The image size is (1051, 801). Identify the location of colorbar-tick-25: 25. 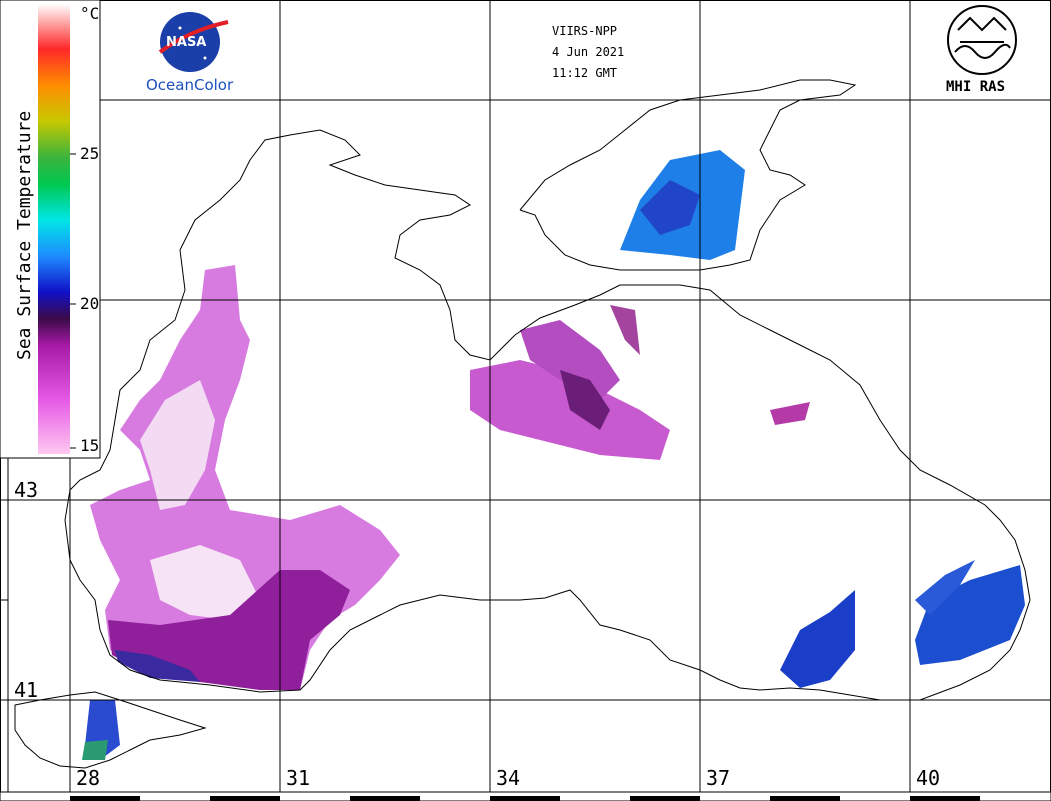
(90, 153).